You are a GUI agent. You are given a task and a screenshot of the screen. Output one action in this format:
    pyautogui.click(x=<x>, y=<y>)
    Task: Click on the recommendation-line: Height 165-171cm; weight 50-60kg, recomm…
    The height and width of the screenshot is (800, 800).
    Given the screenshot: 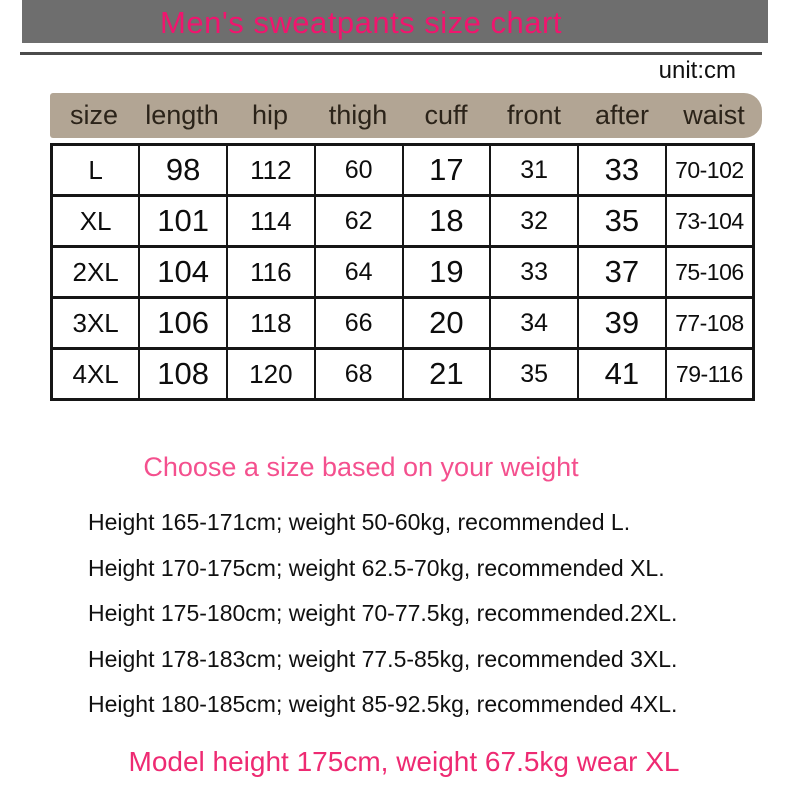 What is the action you would take?
    pyautogui.click(x=359, y=522)
    